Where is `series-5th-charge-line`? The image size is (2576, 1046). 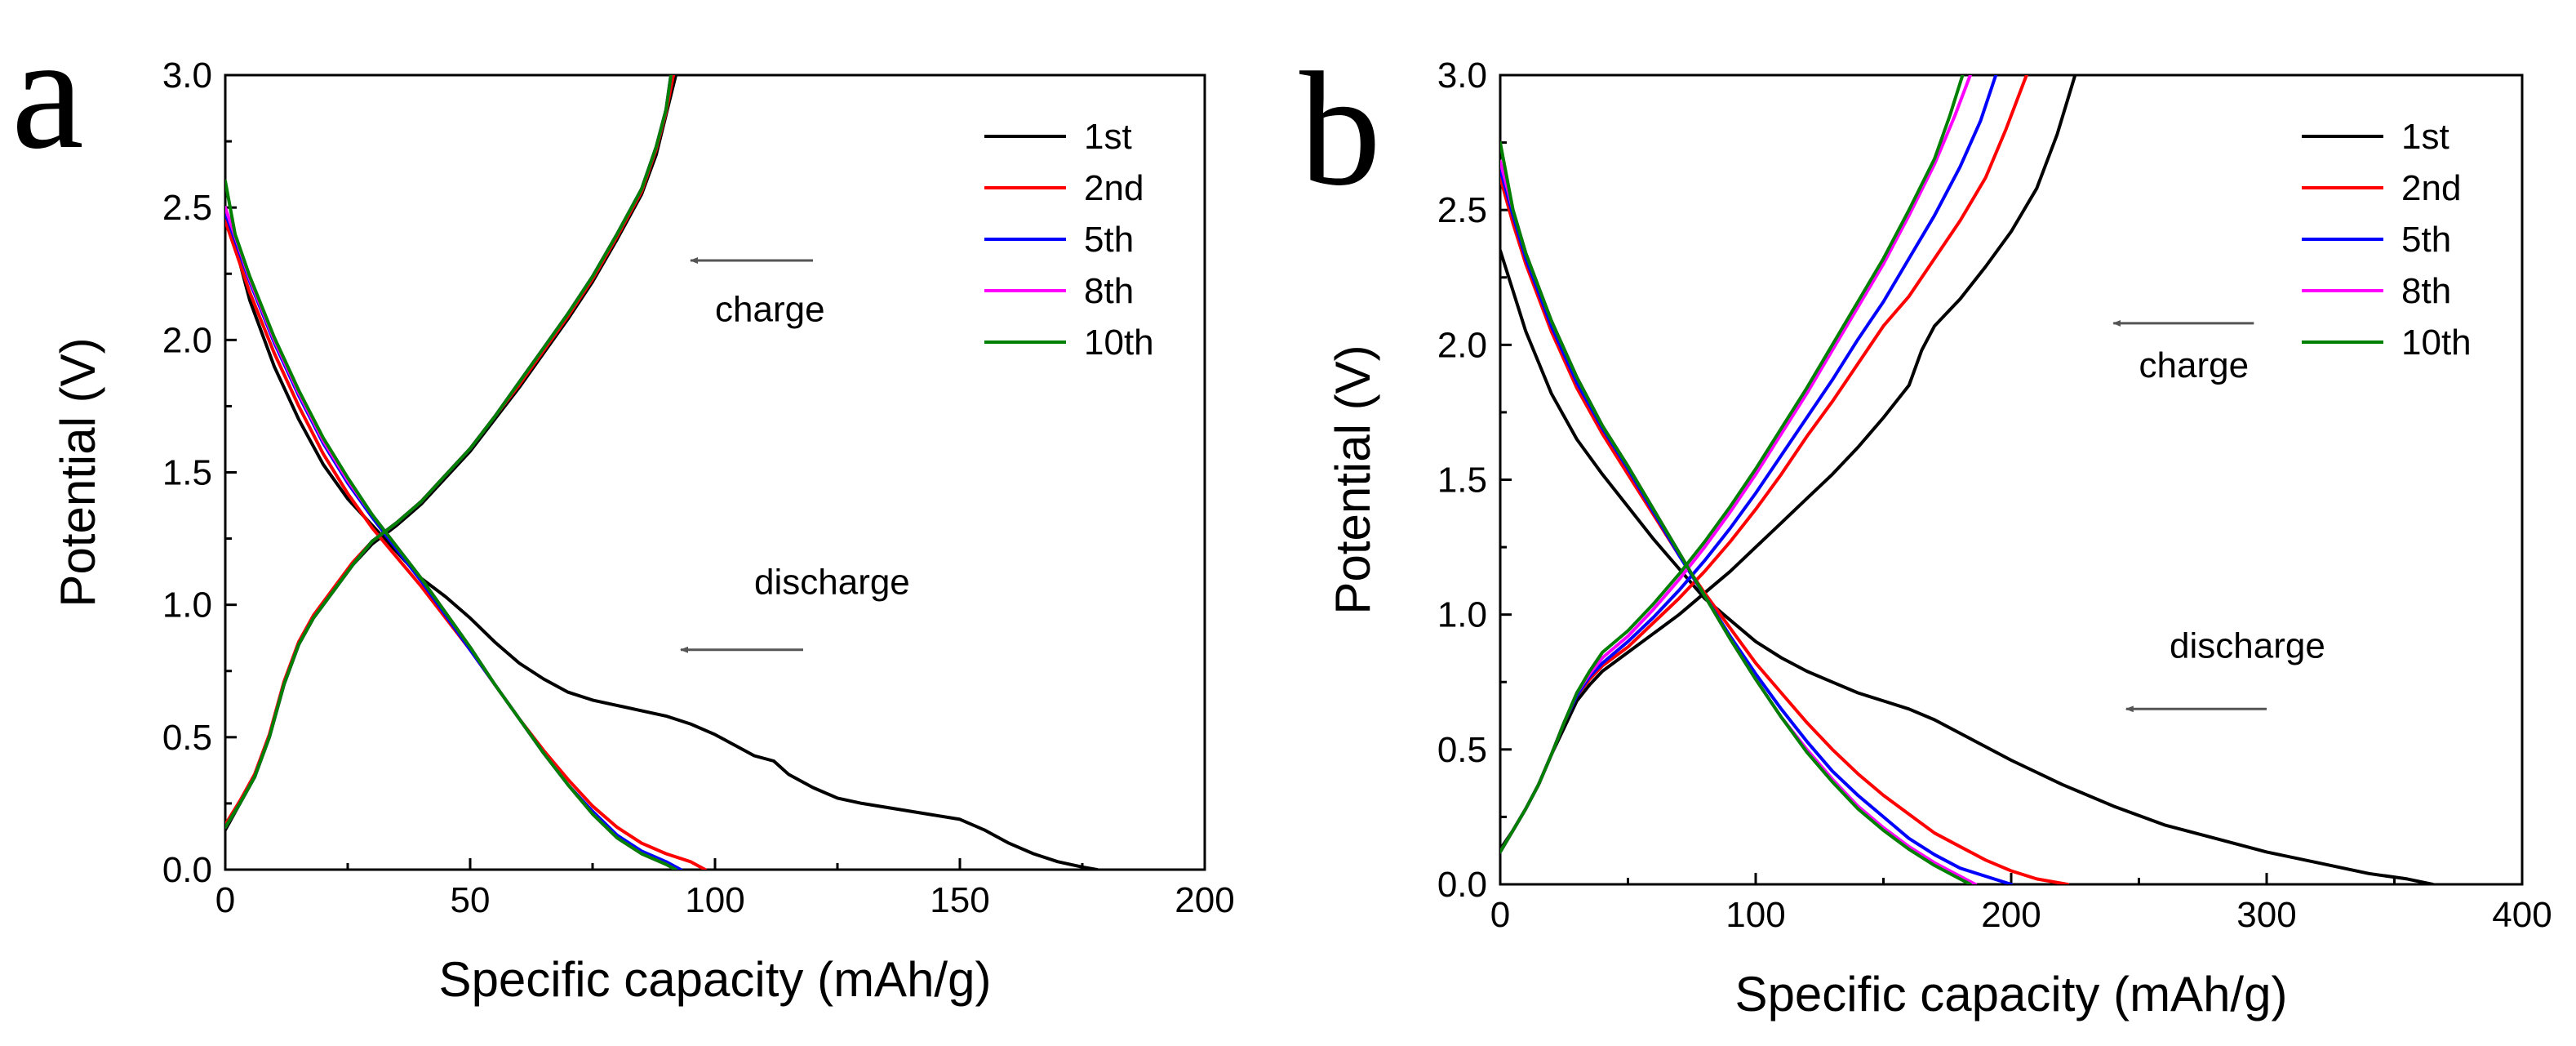
series-5th-charge-line is located at coordinates (449, 452).